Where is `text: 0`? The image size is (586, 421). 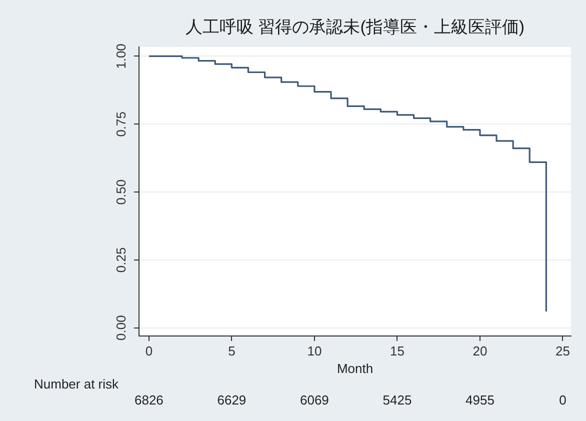
text: 0 is located at coordinates (562, 400).